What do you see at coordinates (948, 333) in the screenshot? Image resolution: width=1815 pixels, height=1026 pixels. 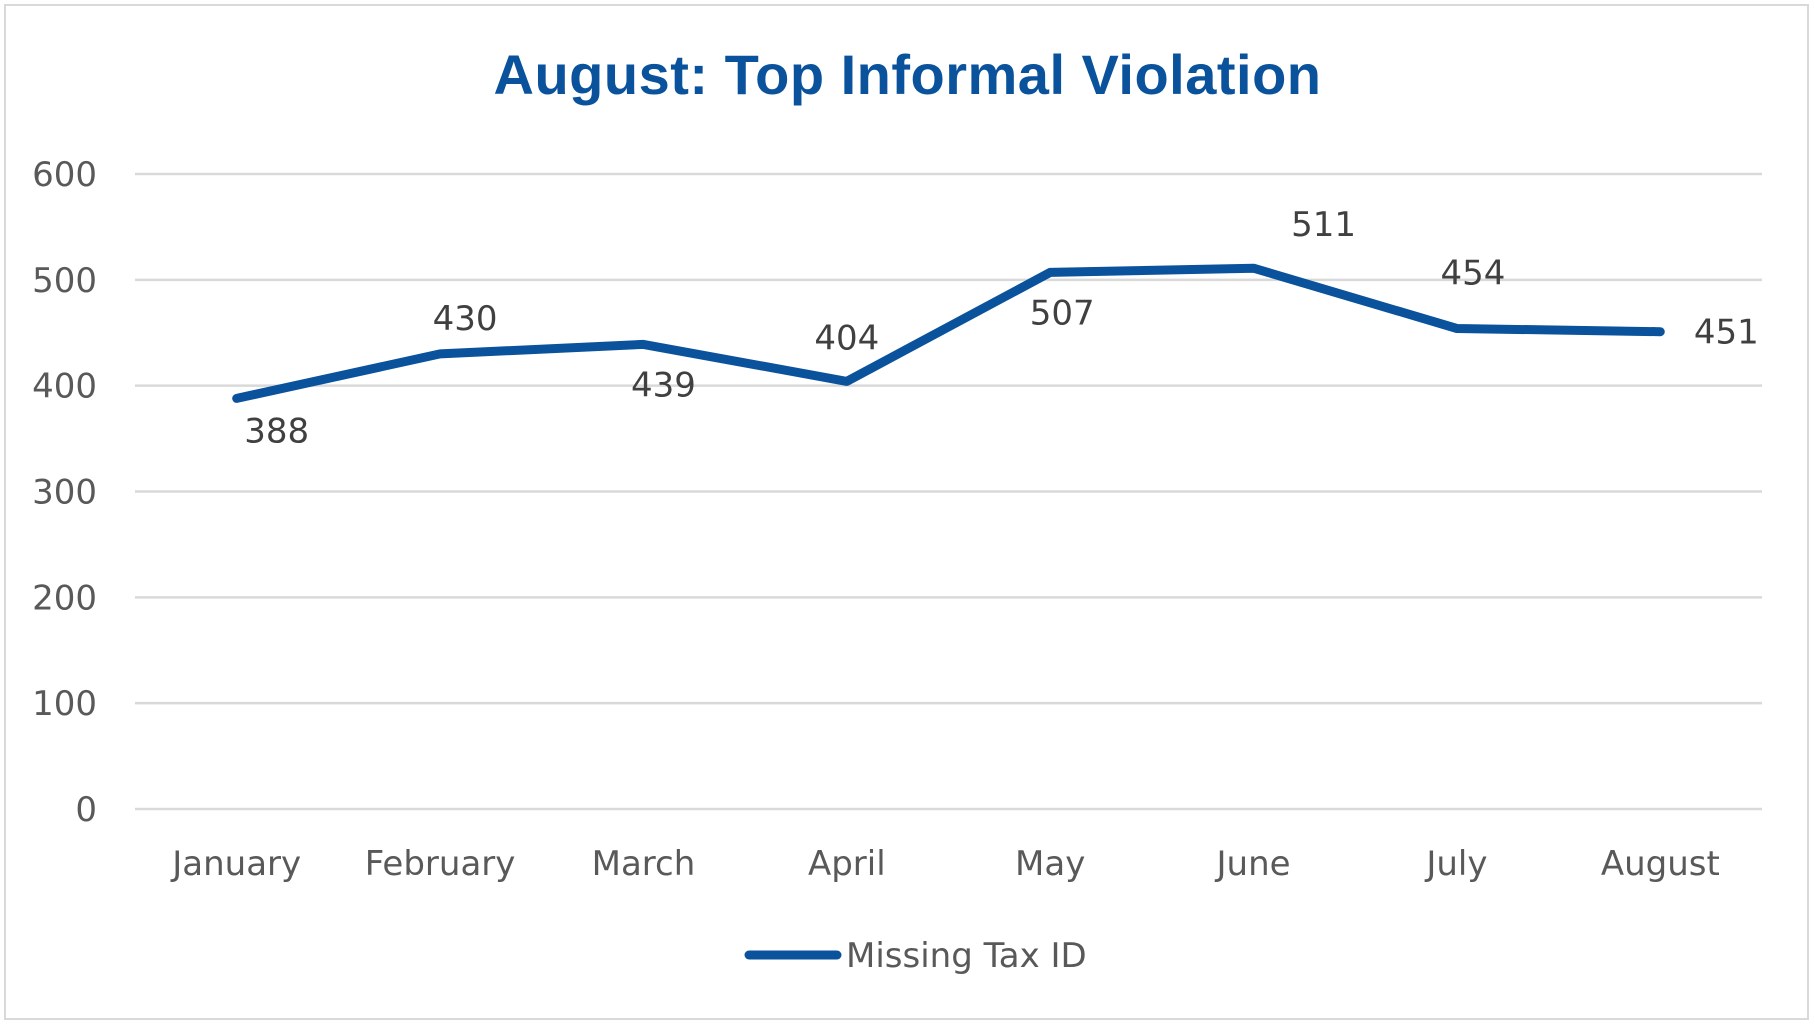 I see `series-line-missing-tax-id` at bounding box center [948, 333].